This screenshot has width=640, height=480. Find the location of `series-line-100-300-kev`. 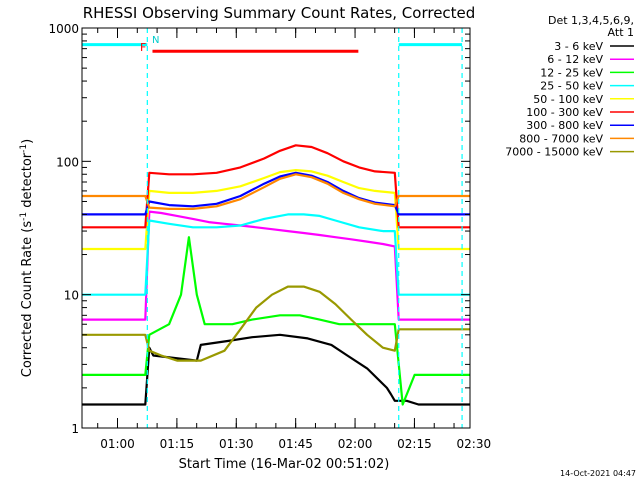

series-line-100-300-kev is located at coordinates (276, 186).